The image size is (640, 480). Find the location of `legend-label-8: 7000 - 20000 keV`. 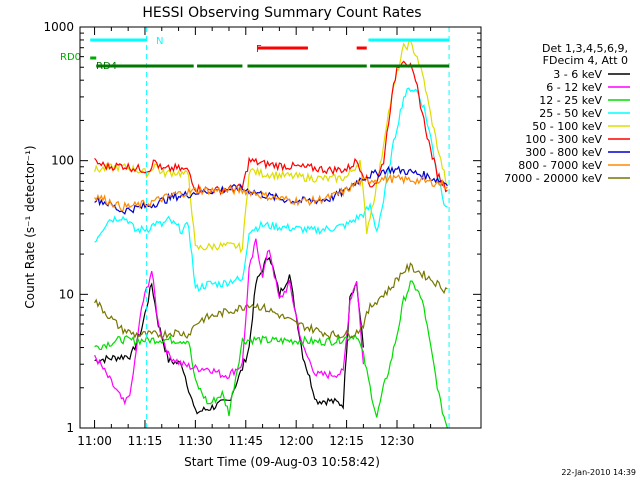

legend-label-8: 7000 - 20000 keV is located at coordinates (553, 178).